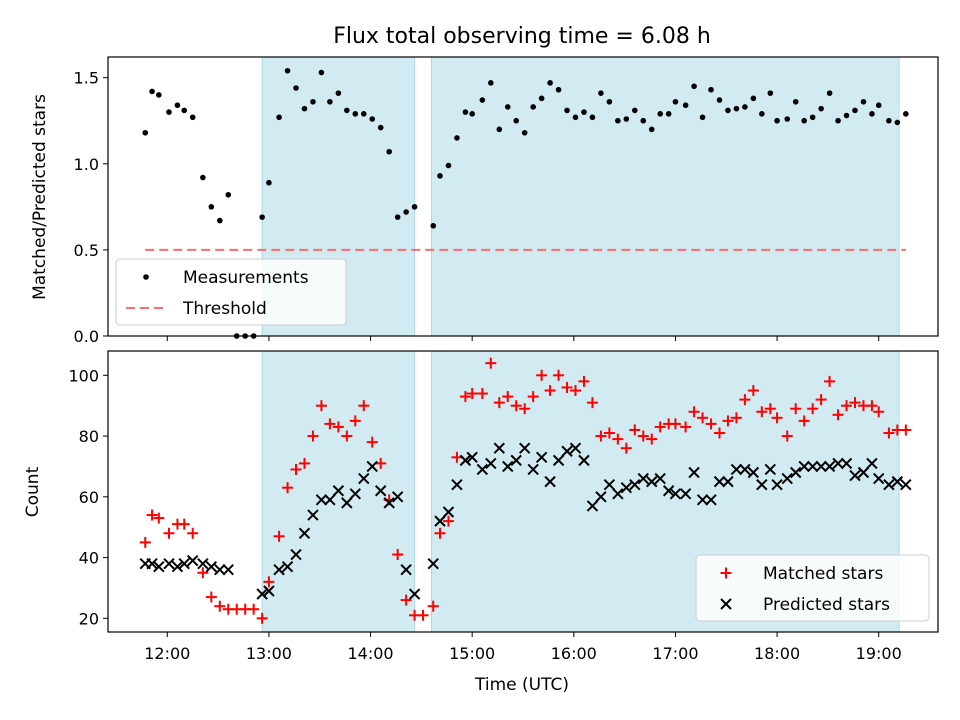  Describe the element at coordinates (823, 574) in the screenshot. I see `legend-label: Matched stars` at that location.